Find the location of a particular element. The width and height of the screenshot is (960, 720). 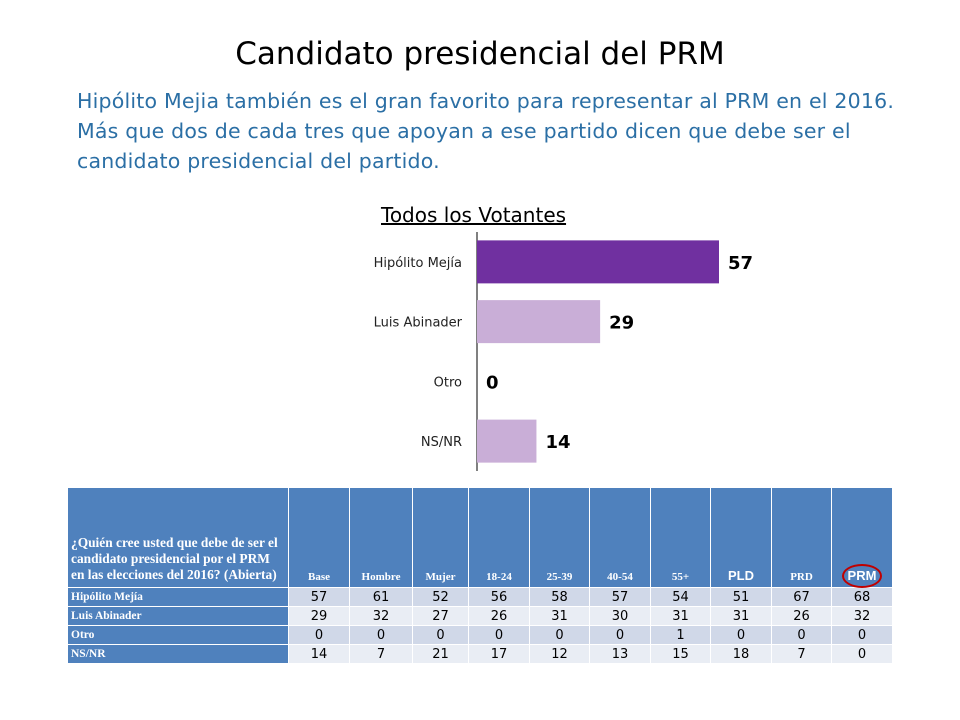

table-cell: 56 is located at coordinates (499, 597).